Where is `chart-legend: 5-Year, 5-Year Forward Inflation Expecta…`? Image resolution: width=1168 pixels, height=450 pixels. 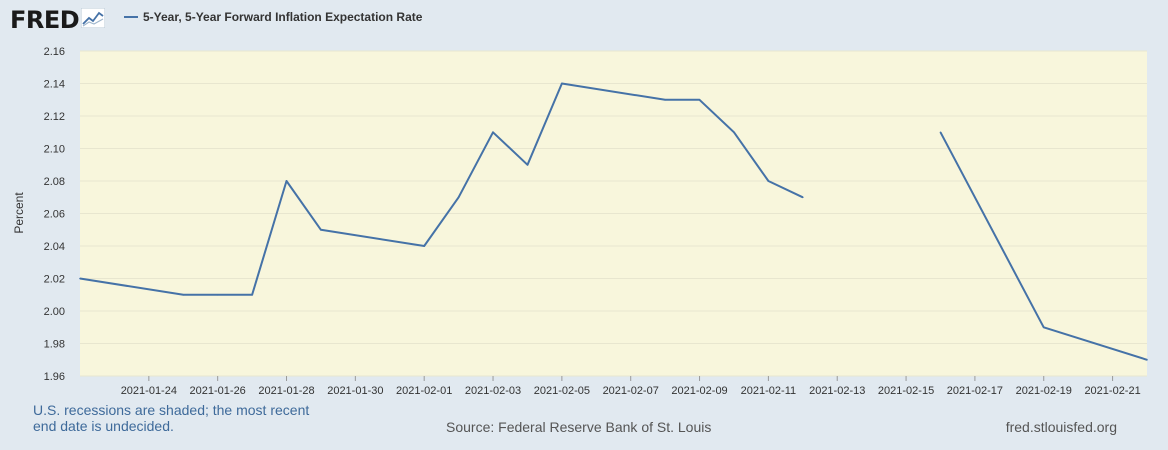 chart-legend: 5-Year, 5-Year Forward Inflation Expecta… is located at coordinates (273, 17).